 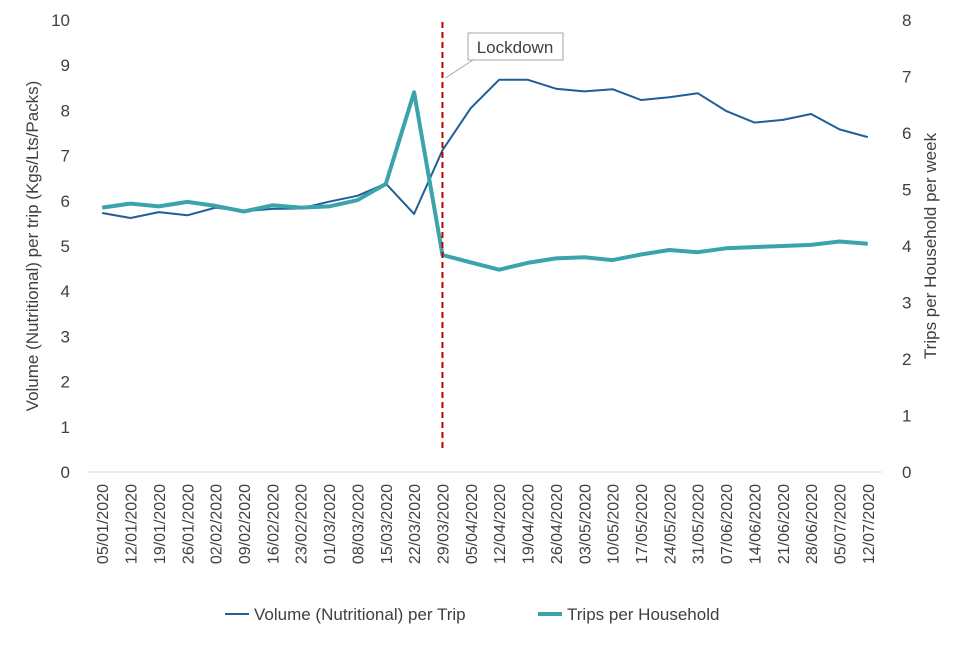 I want to click on x-tick-label: 26/01/2020, so click(x=188, y=524).